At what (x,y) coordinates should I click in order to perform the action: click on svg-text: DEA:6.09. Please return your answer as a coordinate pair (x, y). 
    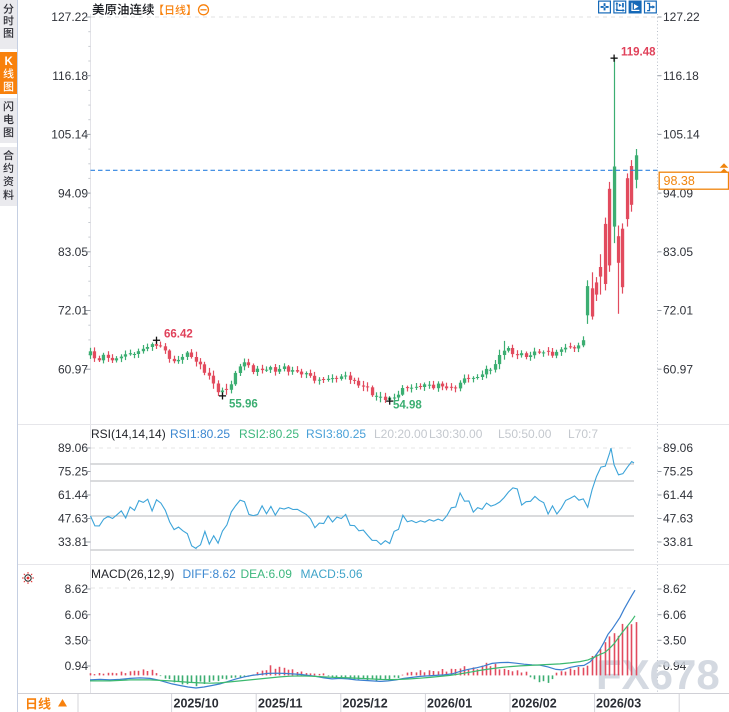
    Looking at the image, I should click on (267, 574).